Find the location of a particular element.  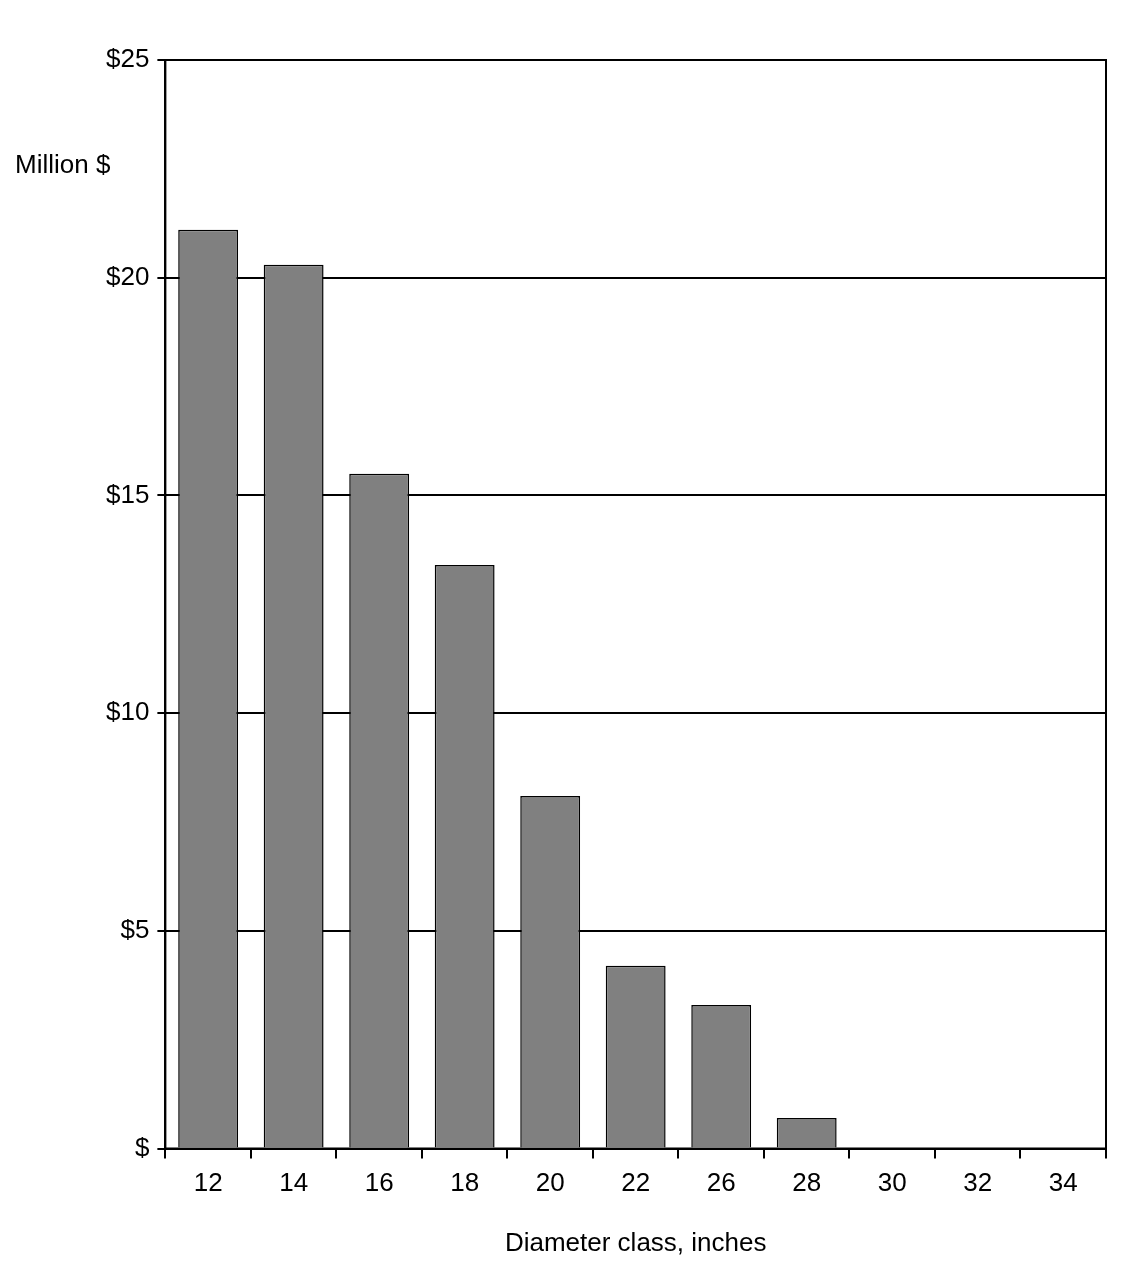

x-tick-label: 12 is located at coordinates (208, 1182).